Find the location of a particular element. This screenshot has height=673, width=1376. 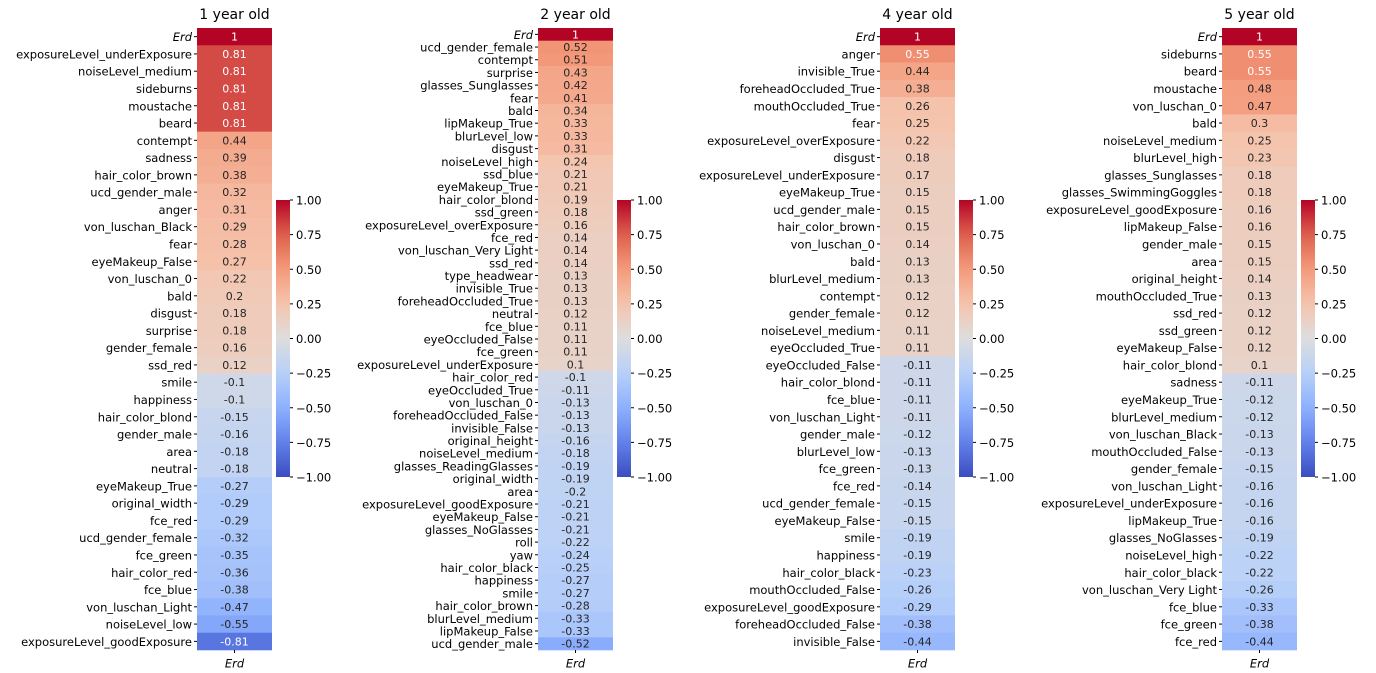

cell-label: -0.33 is located at coordinates (575, 618).